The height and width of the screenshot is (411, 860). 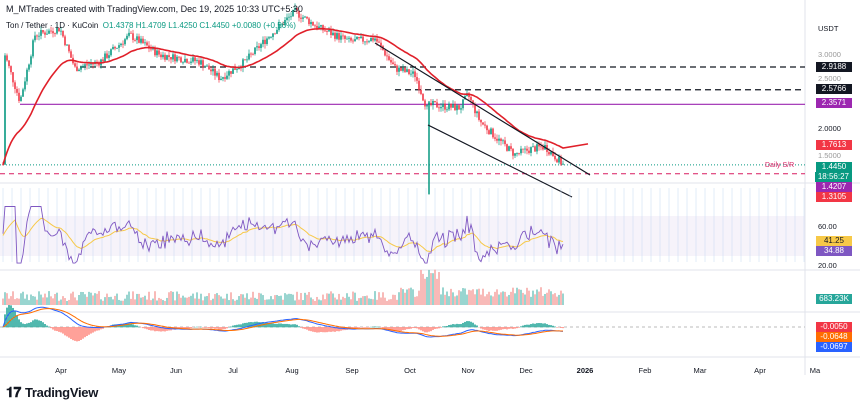 What do you see at coordinates (52, 392) in the screenshot?
I see `tradingview-logo: 𝟏𝟕 TradingView` at bounding box center [52, 392].